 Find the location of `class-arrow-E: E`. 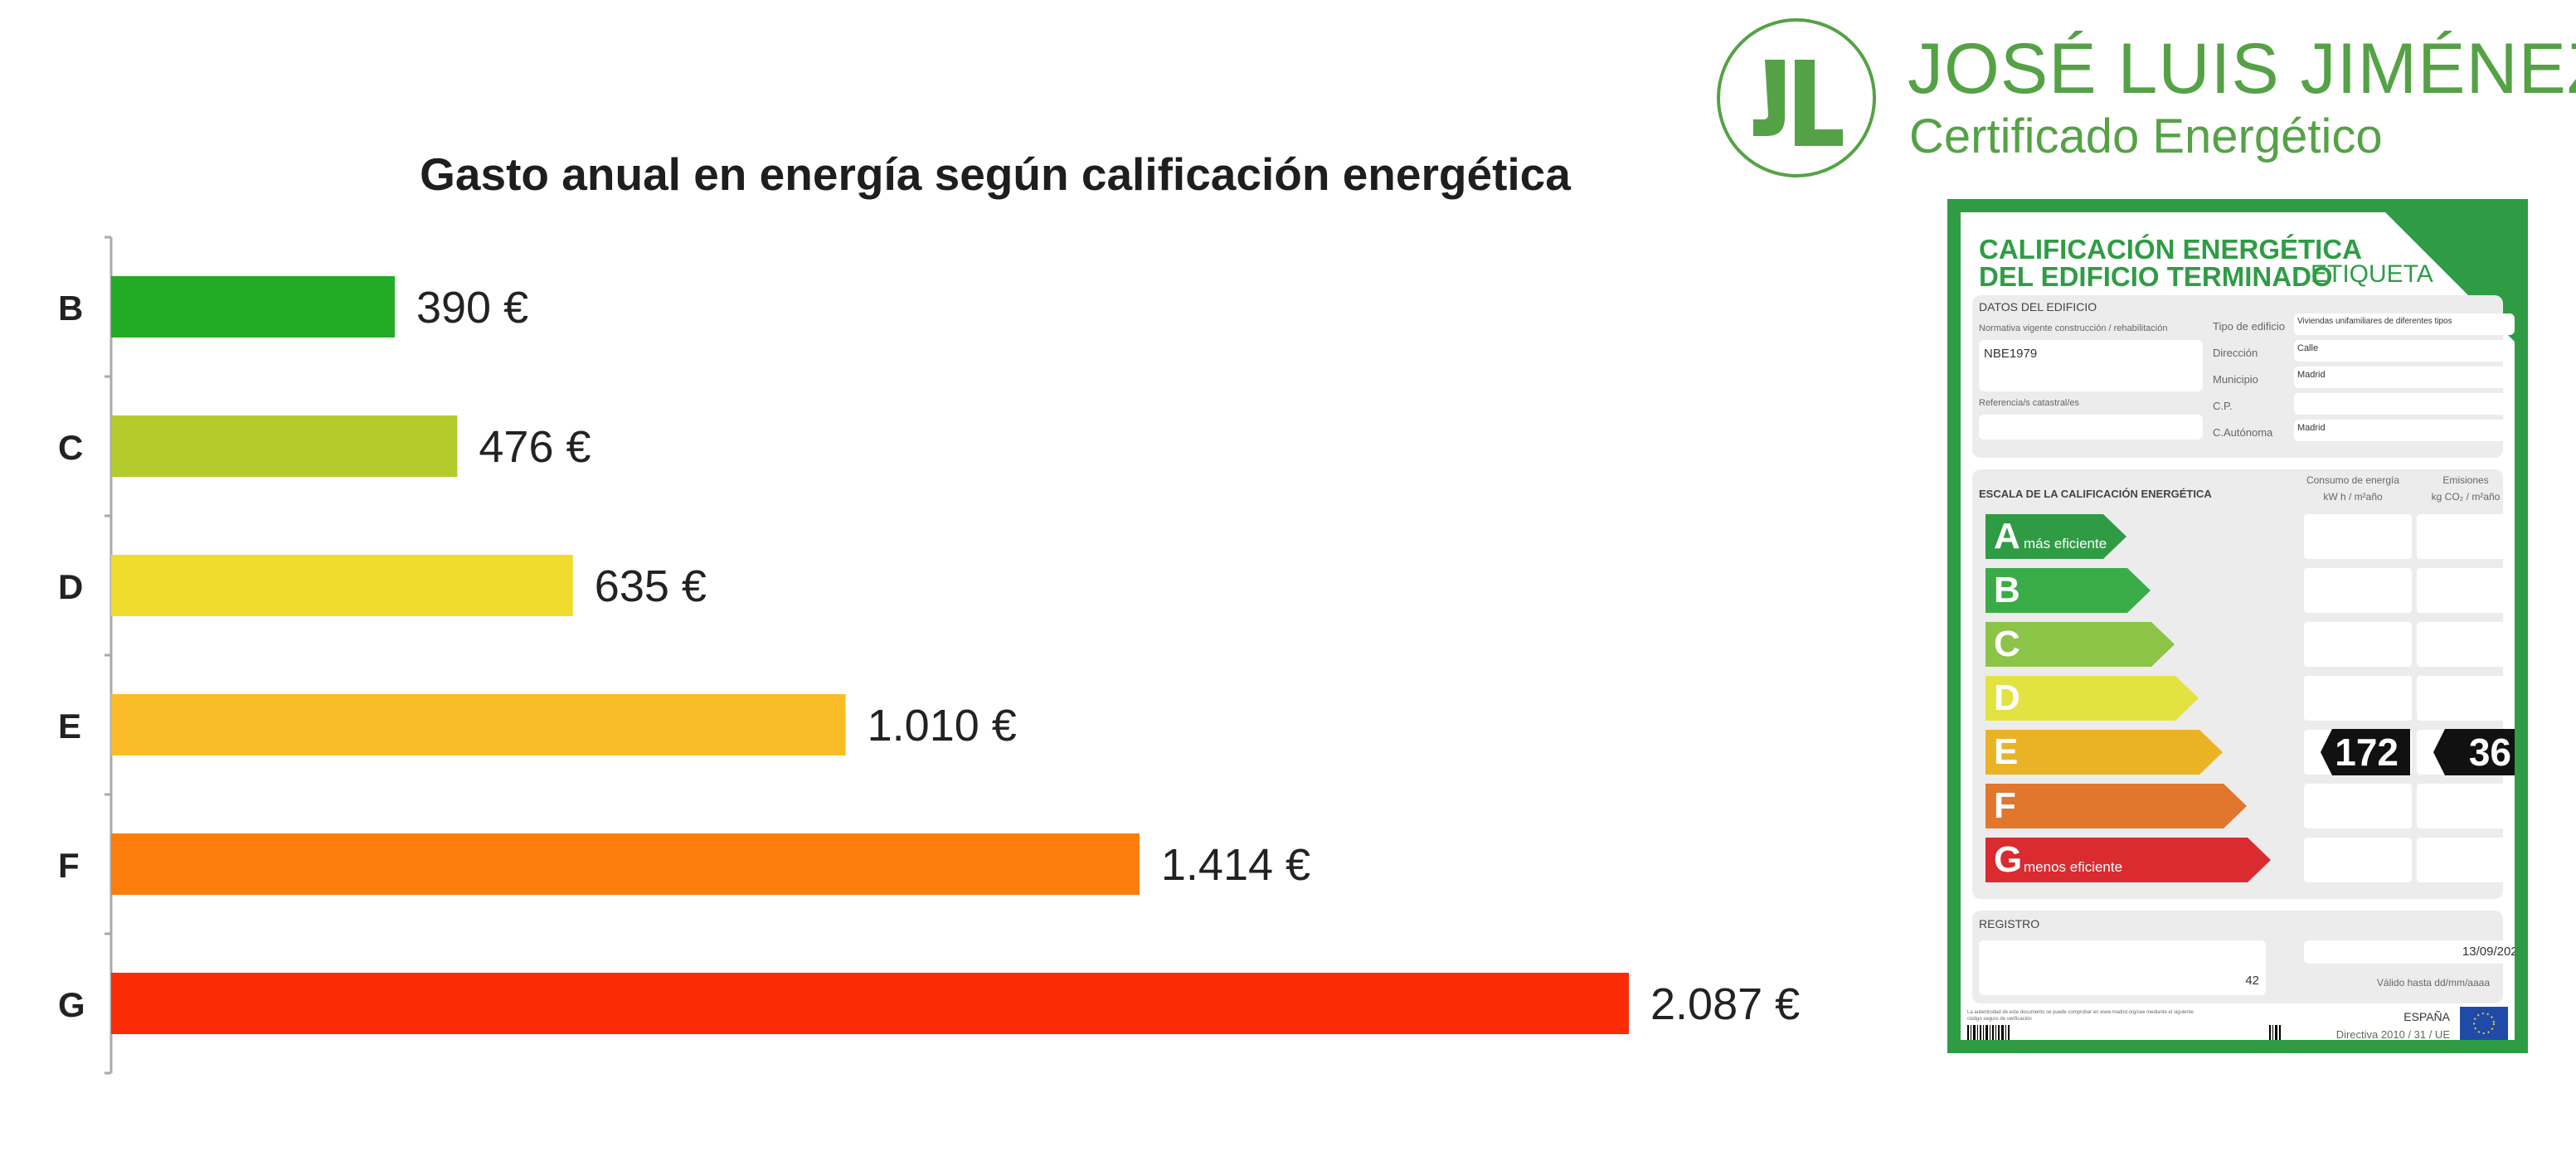

class-arrow-E: E is located at coordinates (2104, 752).